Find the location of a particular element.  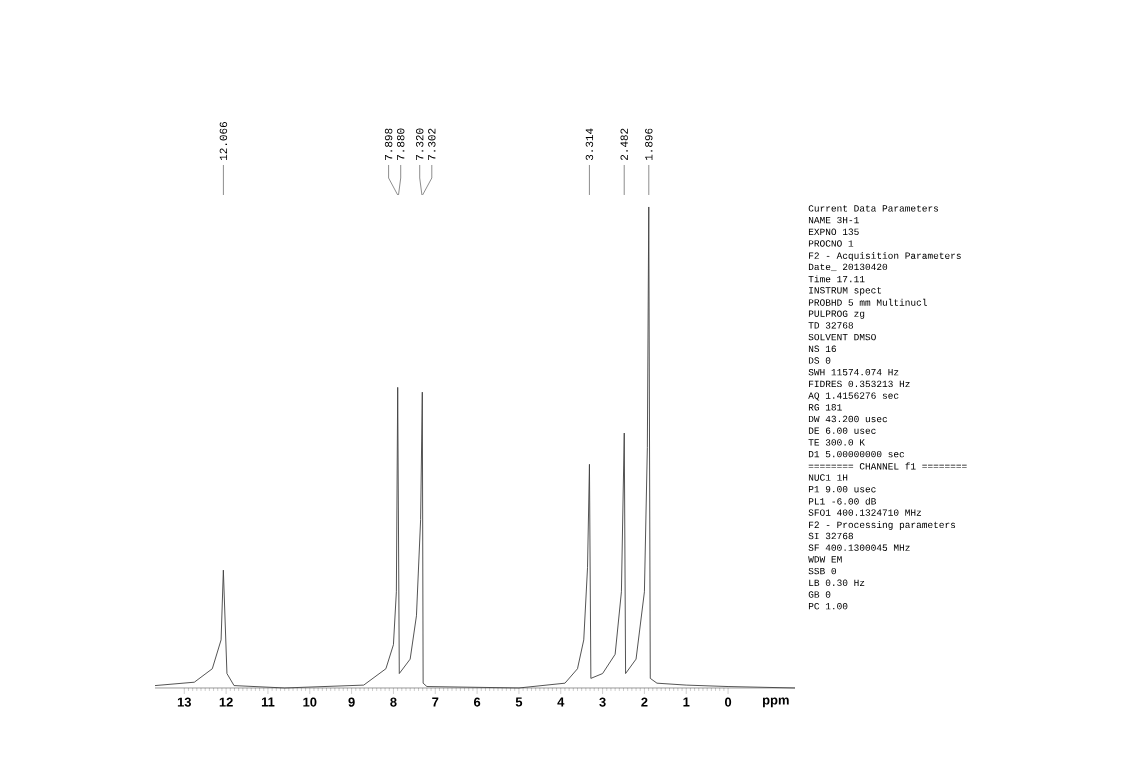

text: RG 181 is located at coordinates (825, 407).